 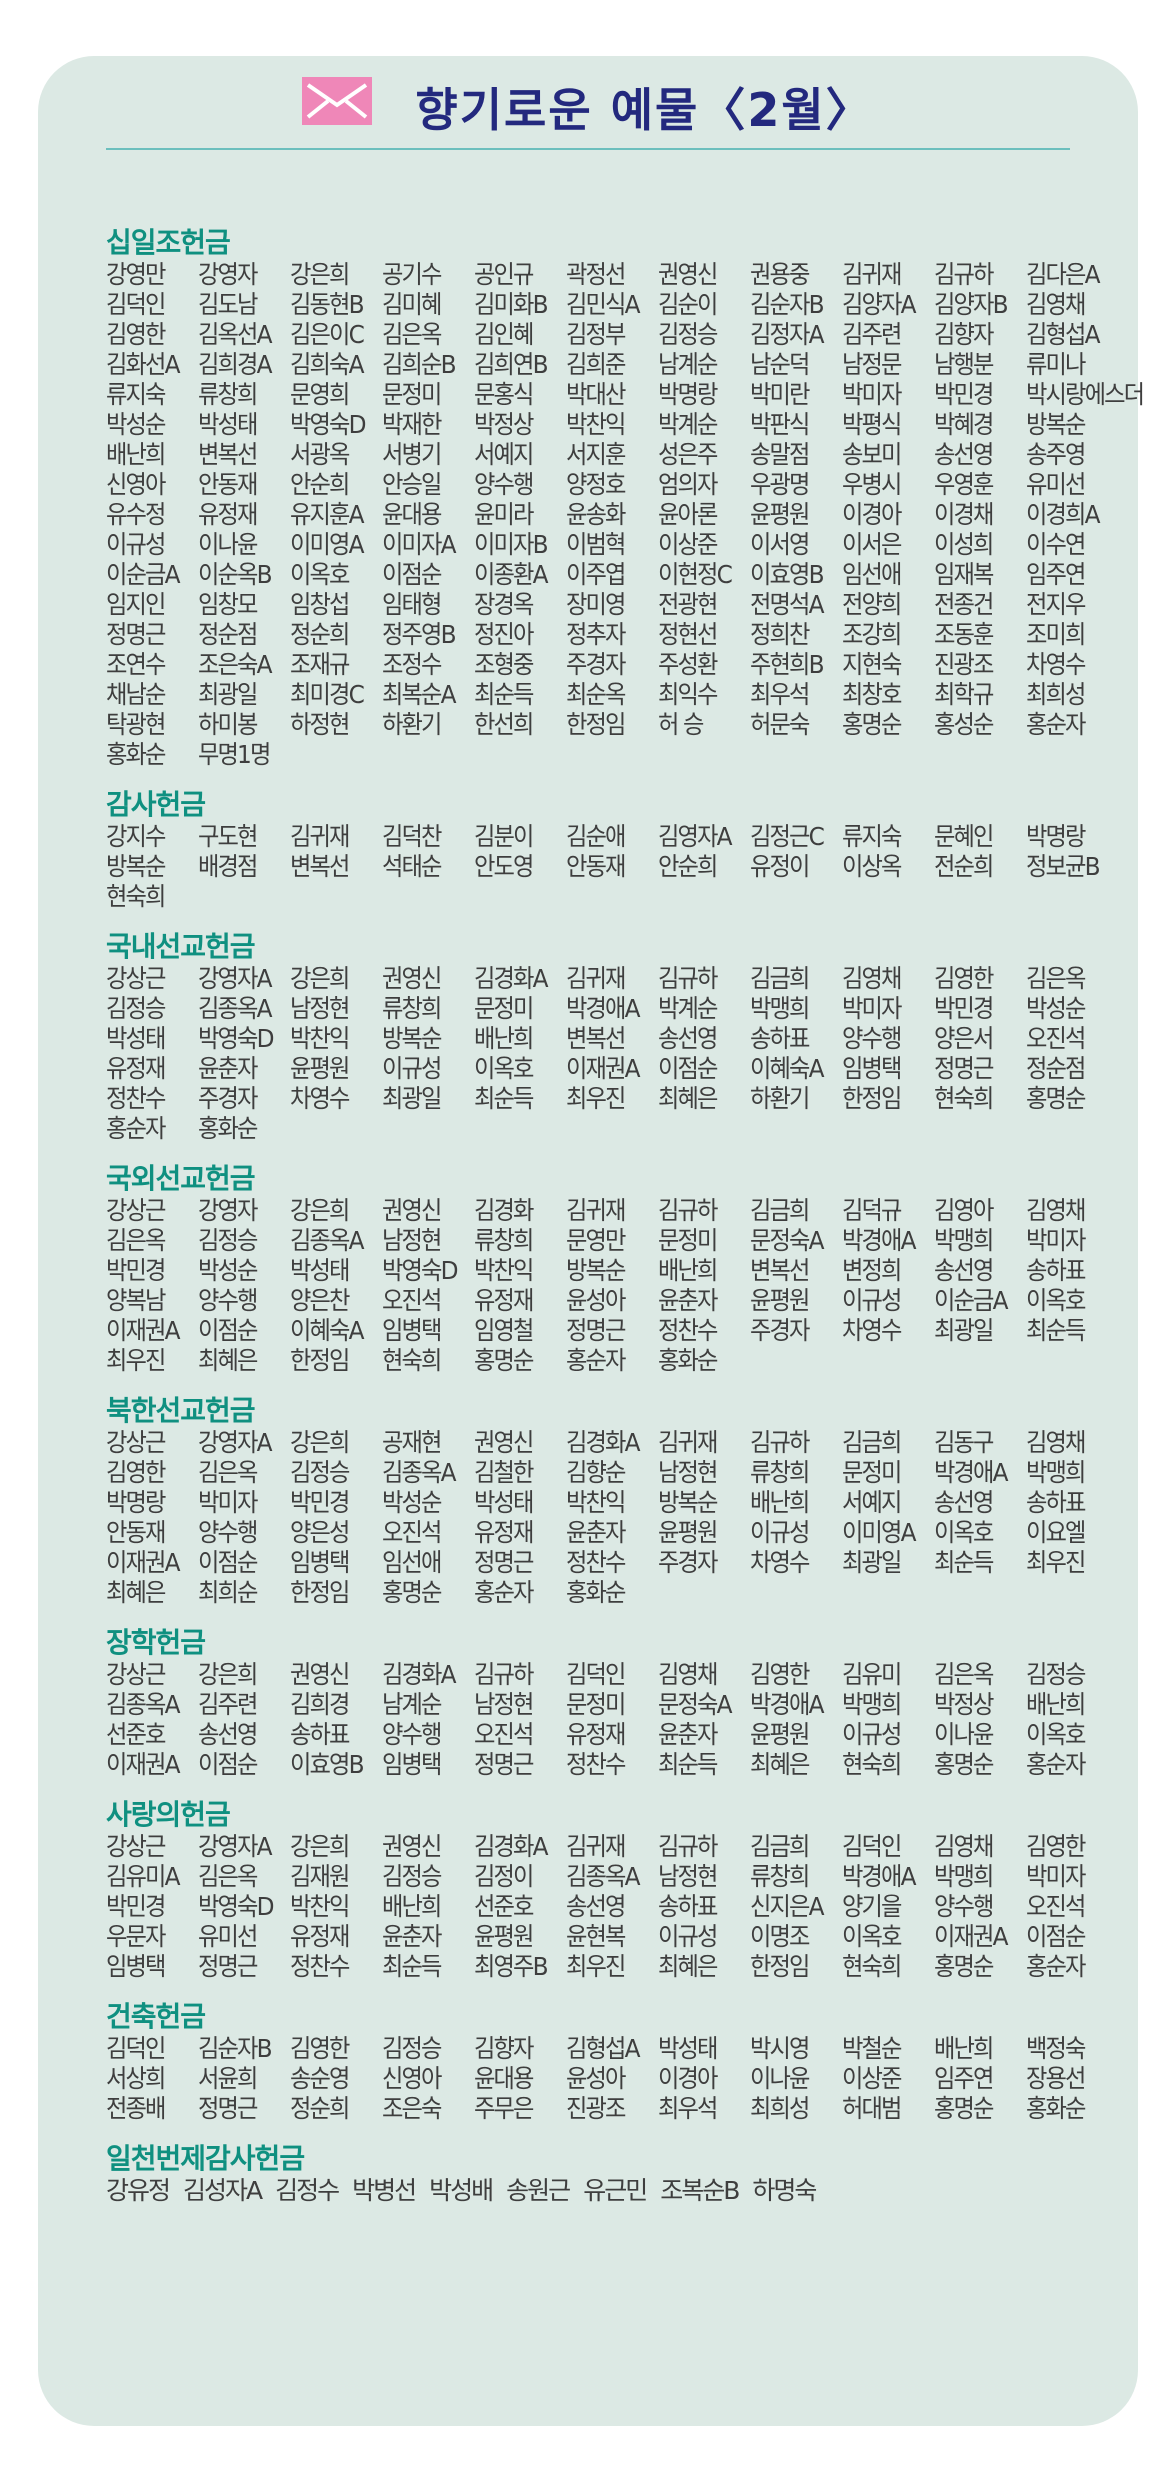 What do you see at coordinates (136, 514) in the screenshot?
I see `donor-name: 유수정` at bounding box center [136, 514].